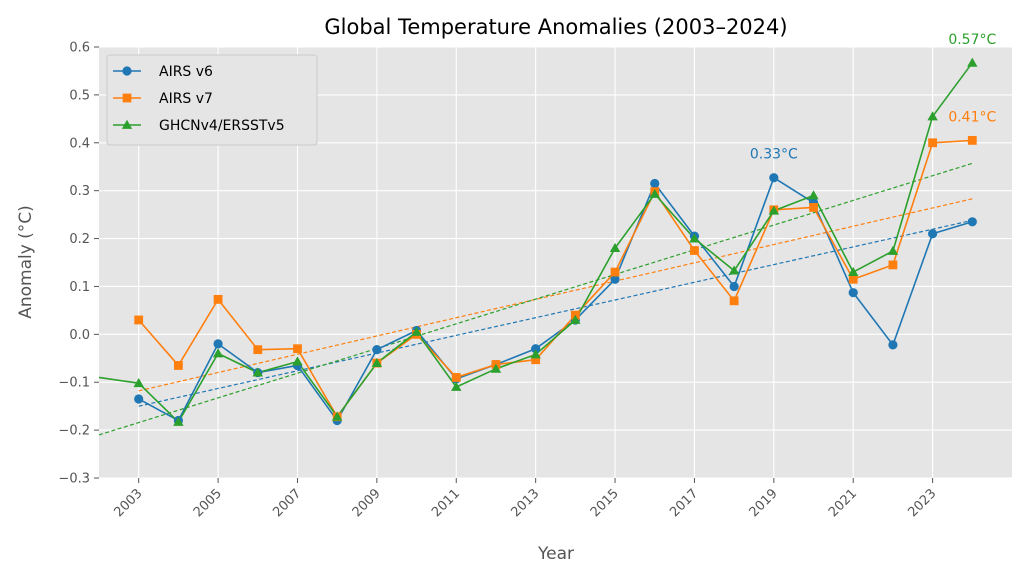 The width and height of the screenshot is (1028, 579). Describe the element at coordinates (78, 264) in the screenshot. I see `y-axis-ticks: −0.3 −0.2 −0.1 0.0 0.1 0.2 0.3 0.4 0.5 0.6` at that location.